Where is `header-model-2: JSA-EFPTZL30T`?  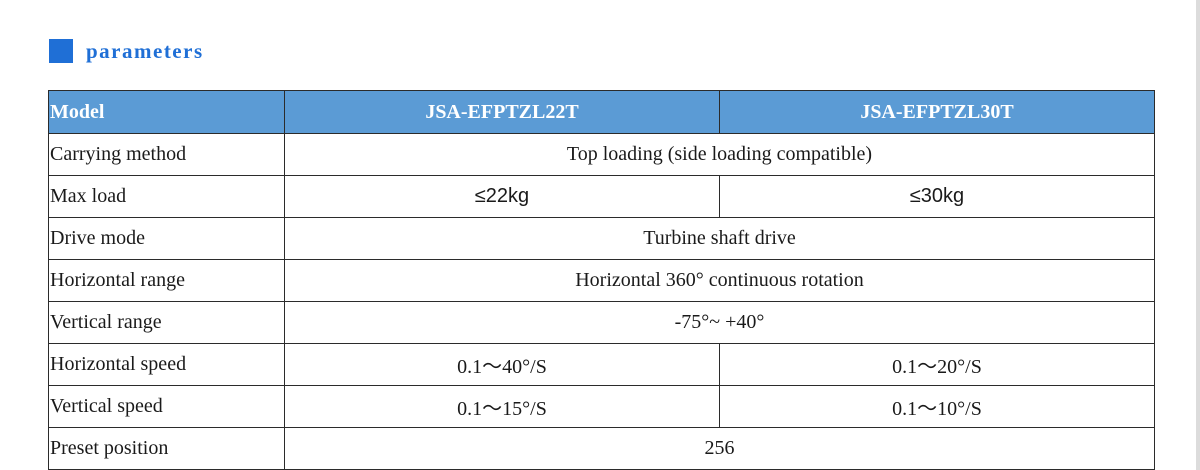
header-model-2: JSA-EFPTZL30T is located at coordinates (937, 112).